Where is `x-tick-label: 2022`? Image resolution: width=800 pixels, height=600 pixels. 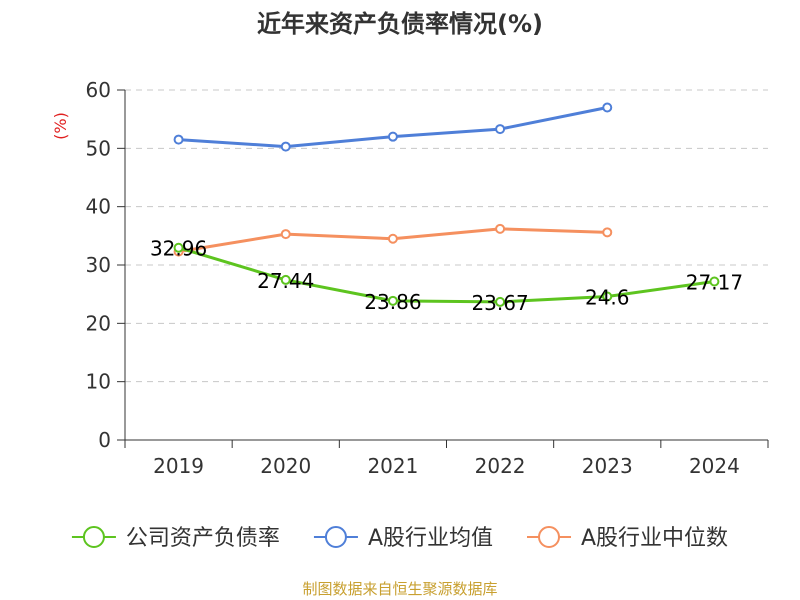 x-tick-label: 2022 is located at coordinates (500, 466).